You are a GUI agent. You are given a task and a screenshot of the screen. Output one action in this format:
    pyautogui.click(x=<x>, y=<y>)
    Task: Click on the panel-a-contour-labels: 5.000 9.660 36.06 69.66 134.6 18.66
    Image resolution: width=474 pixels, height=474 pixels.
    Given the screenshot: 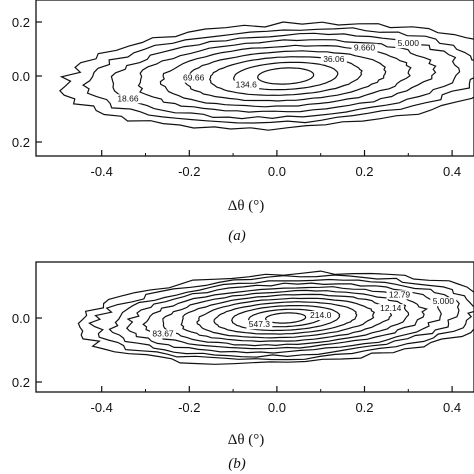 What is the action you would take?
    pyautogui.click(x=268, y=71)
    